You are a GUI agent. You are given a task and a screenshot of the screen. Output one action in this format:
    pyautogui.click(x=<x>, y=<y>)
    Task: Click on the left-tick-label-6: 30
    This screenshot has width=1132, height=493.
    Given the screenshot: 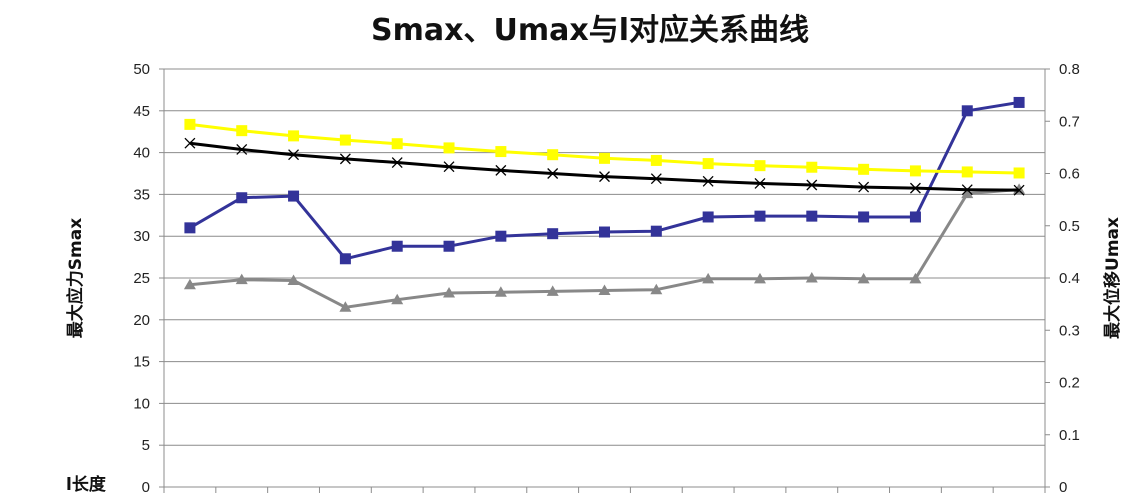 What is the action you would take?
    pyautogui.click(x=141, y=236)
    